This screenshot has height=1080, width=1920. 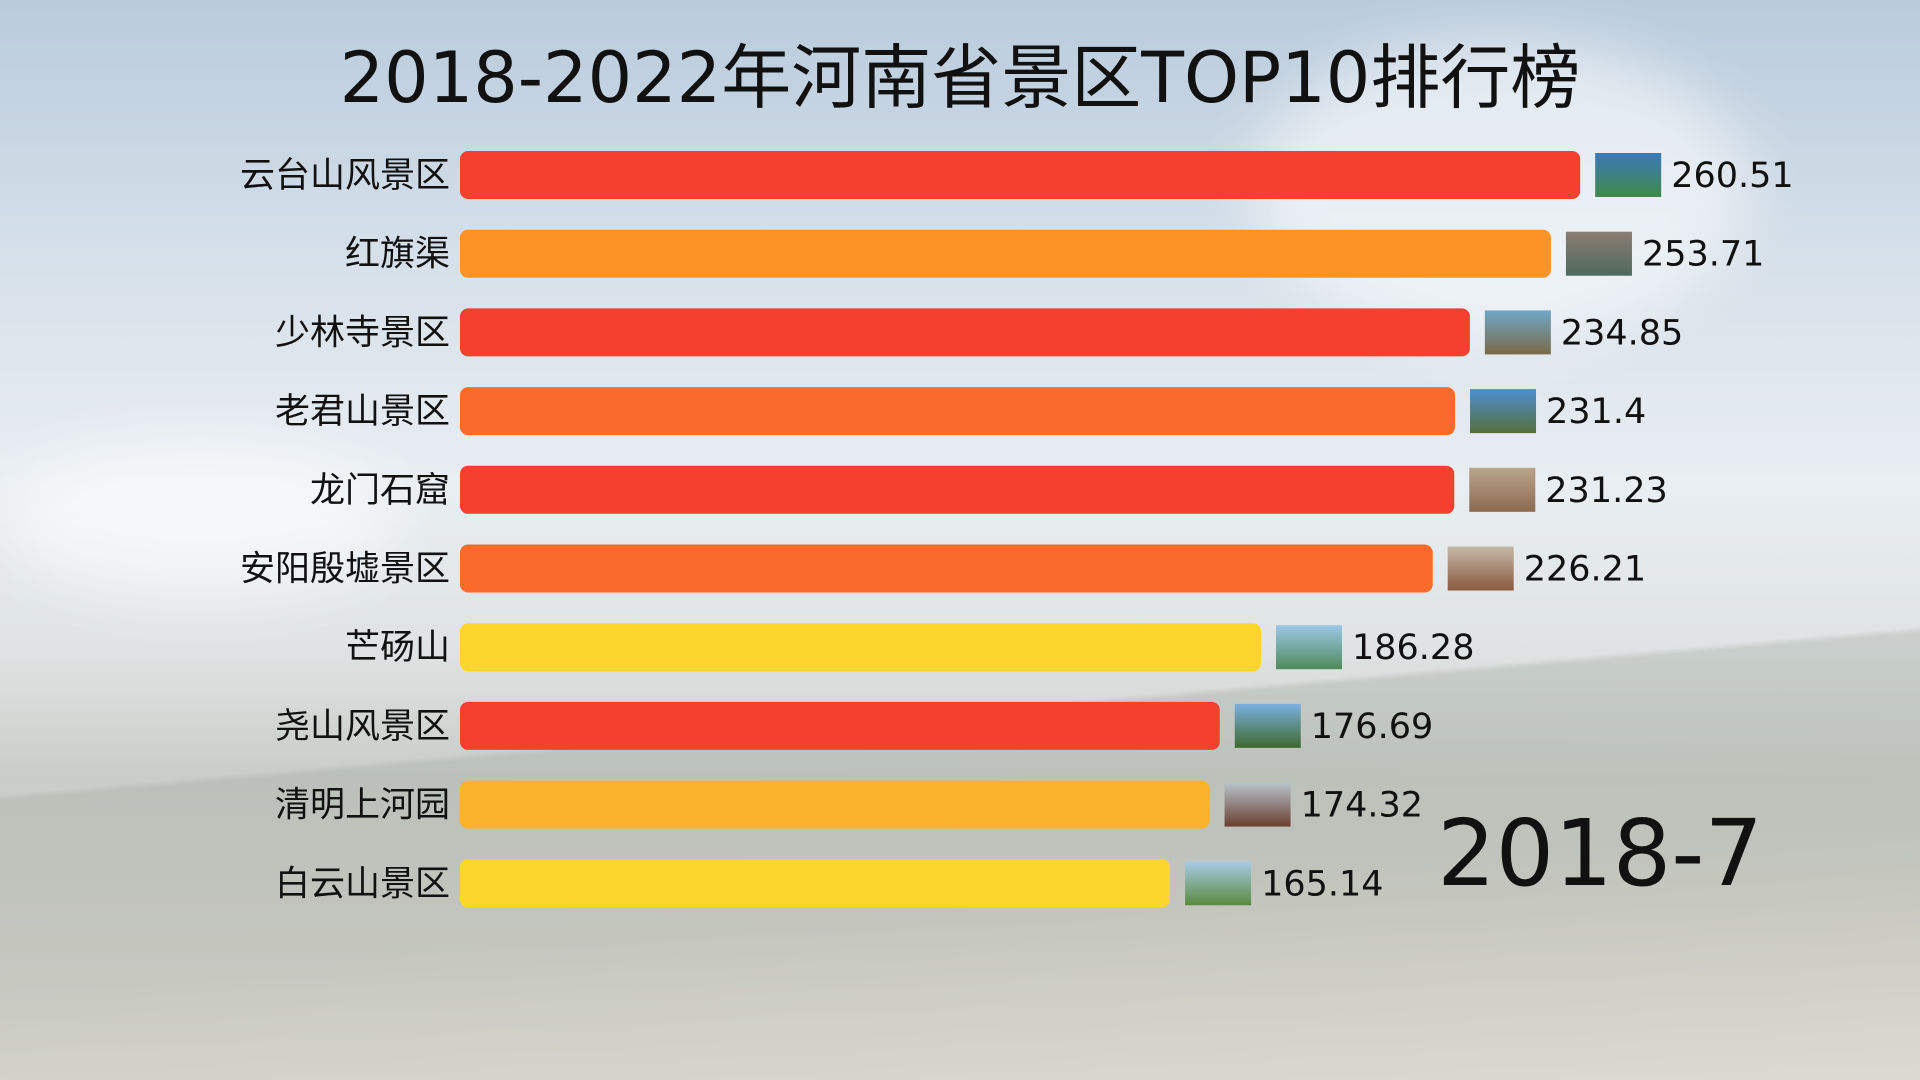 I want to click on category-label: 白云山景区, so click(x=362, y=884).